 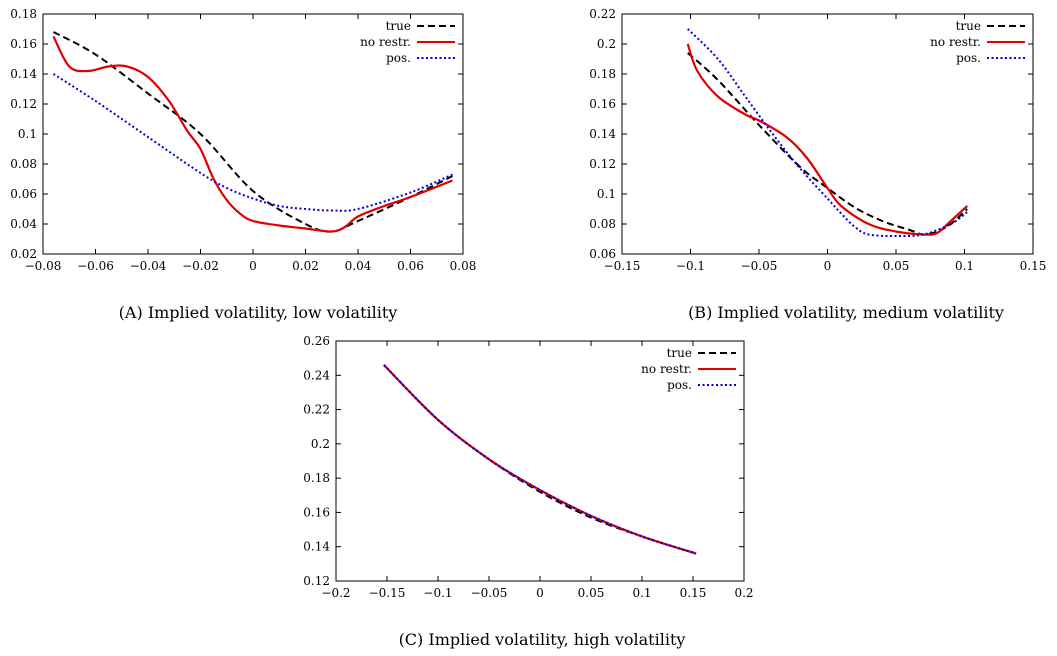 I want to click on caption-tag: (A), so click(x=131, y=312).